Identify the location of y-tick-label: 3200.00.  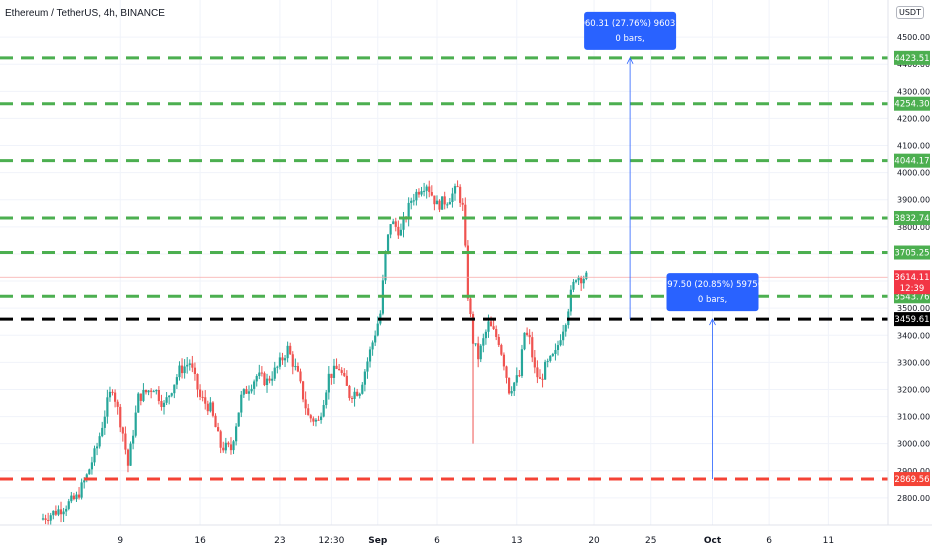
(913, 389).